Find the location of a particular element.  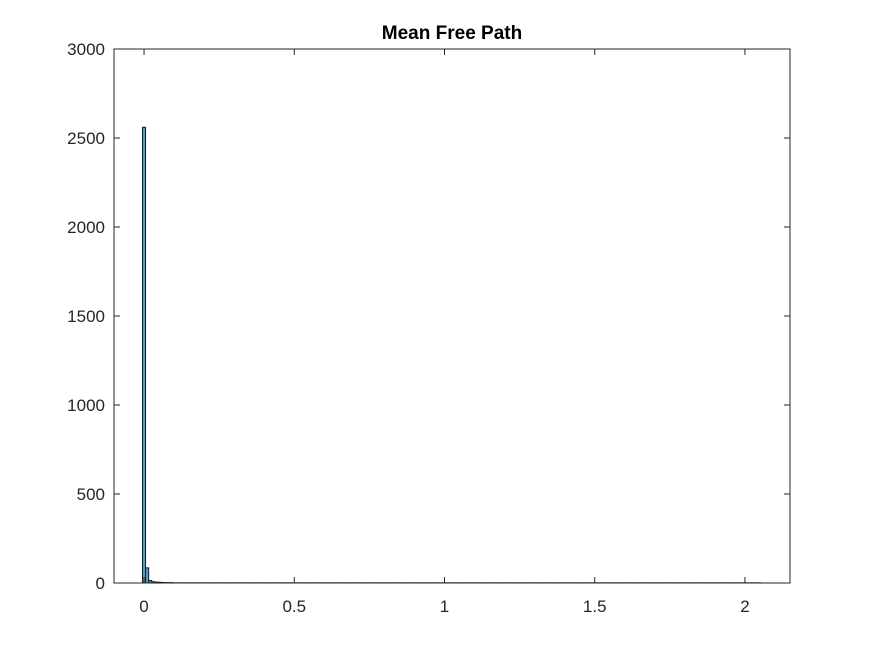

x-tick-label: 1.5 is located at coordinates (595, 606).